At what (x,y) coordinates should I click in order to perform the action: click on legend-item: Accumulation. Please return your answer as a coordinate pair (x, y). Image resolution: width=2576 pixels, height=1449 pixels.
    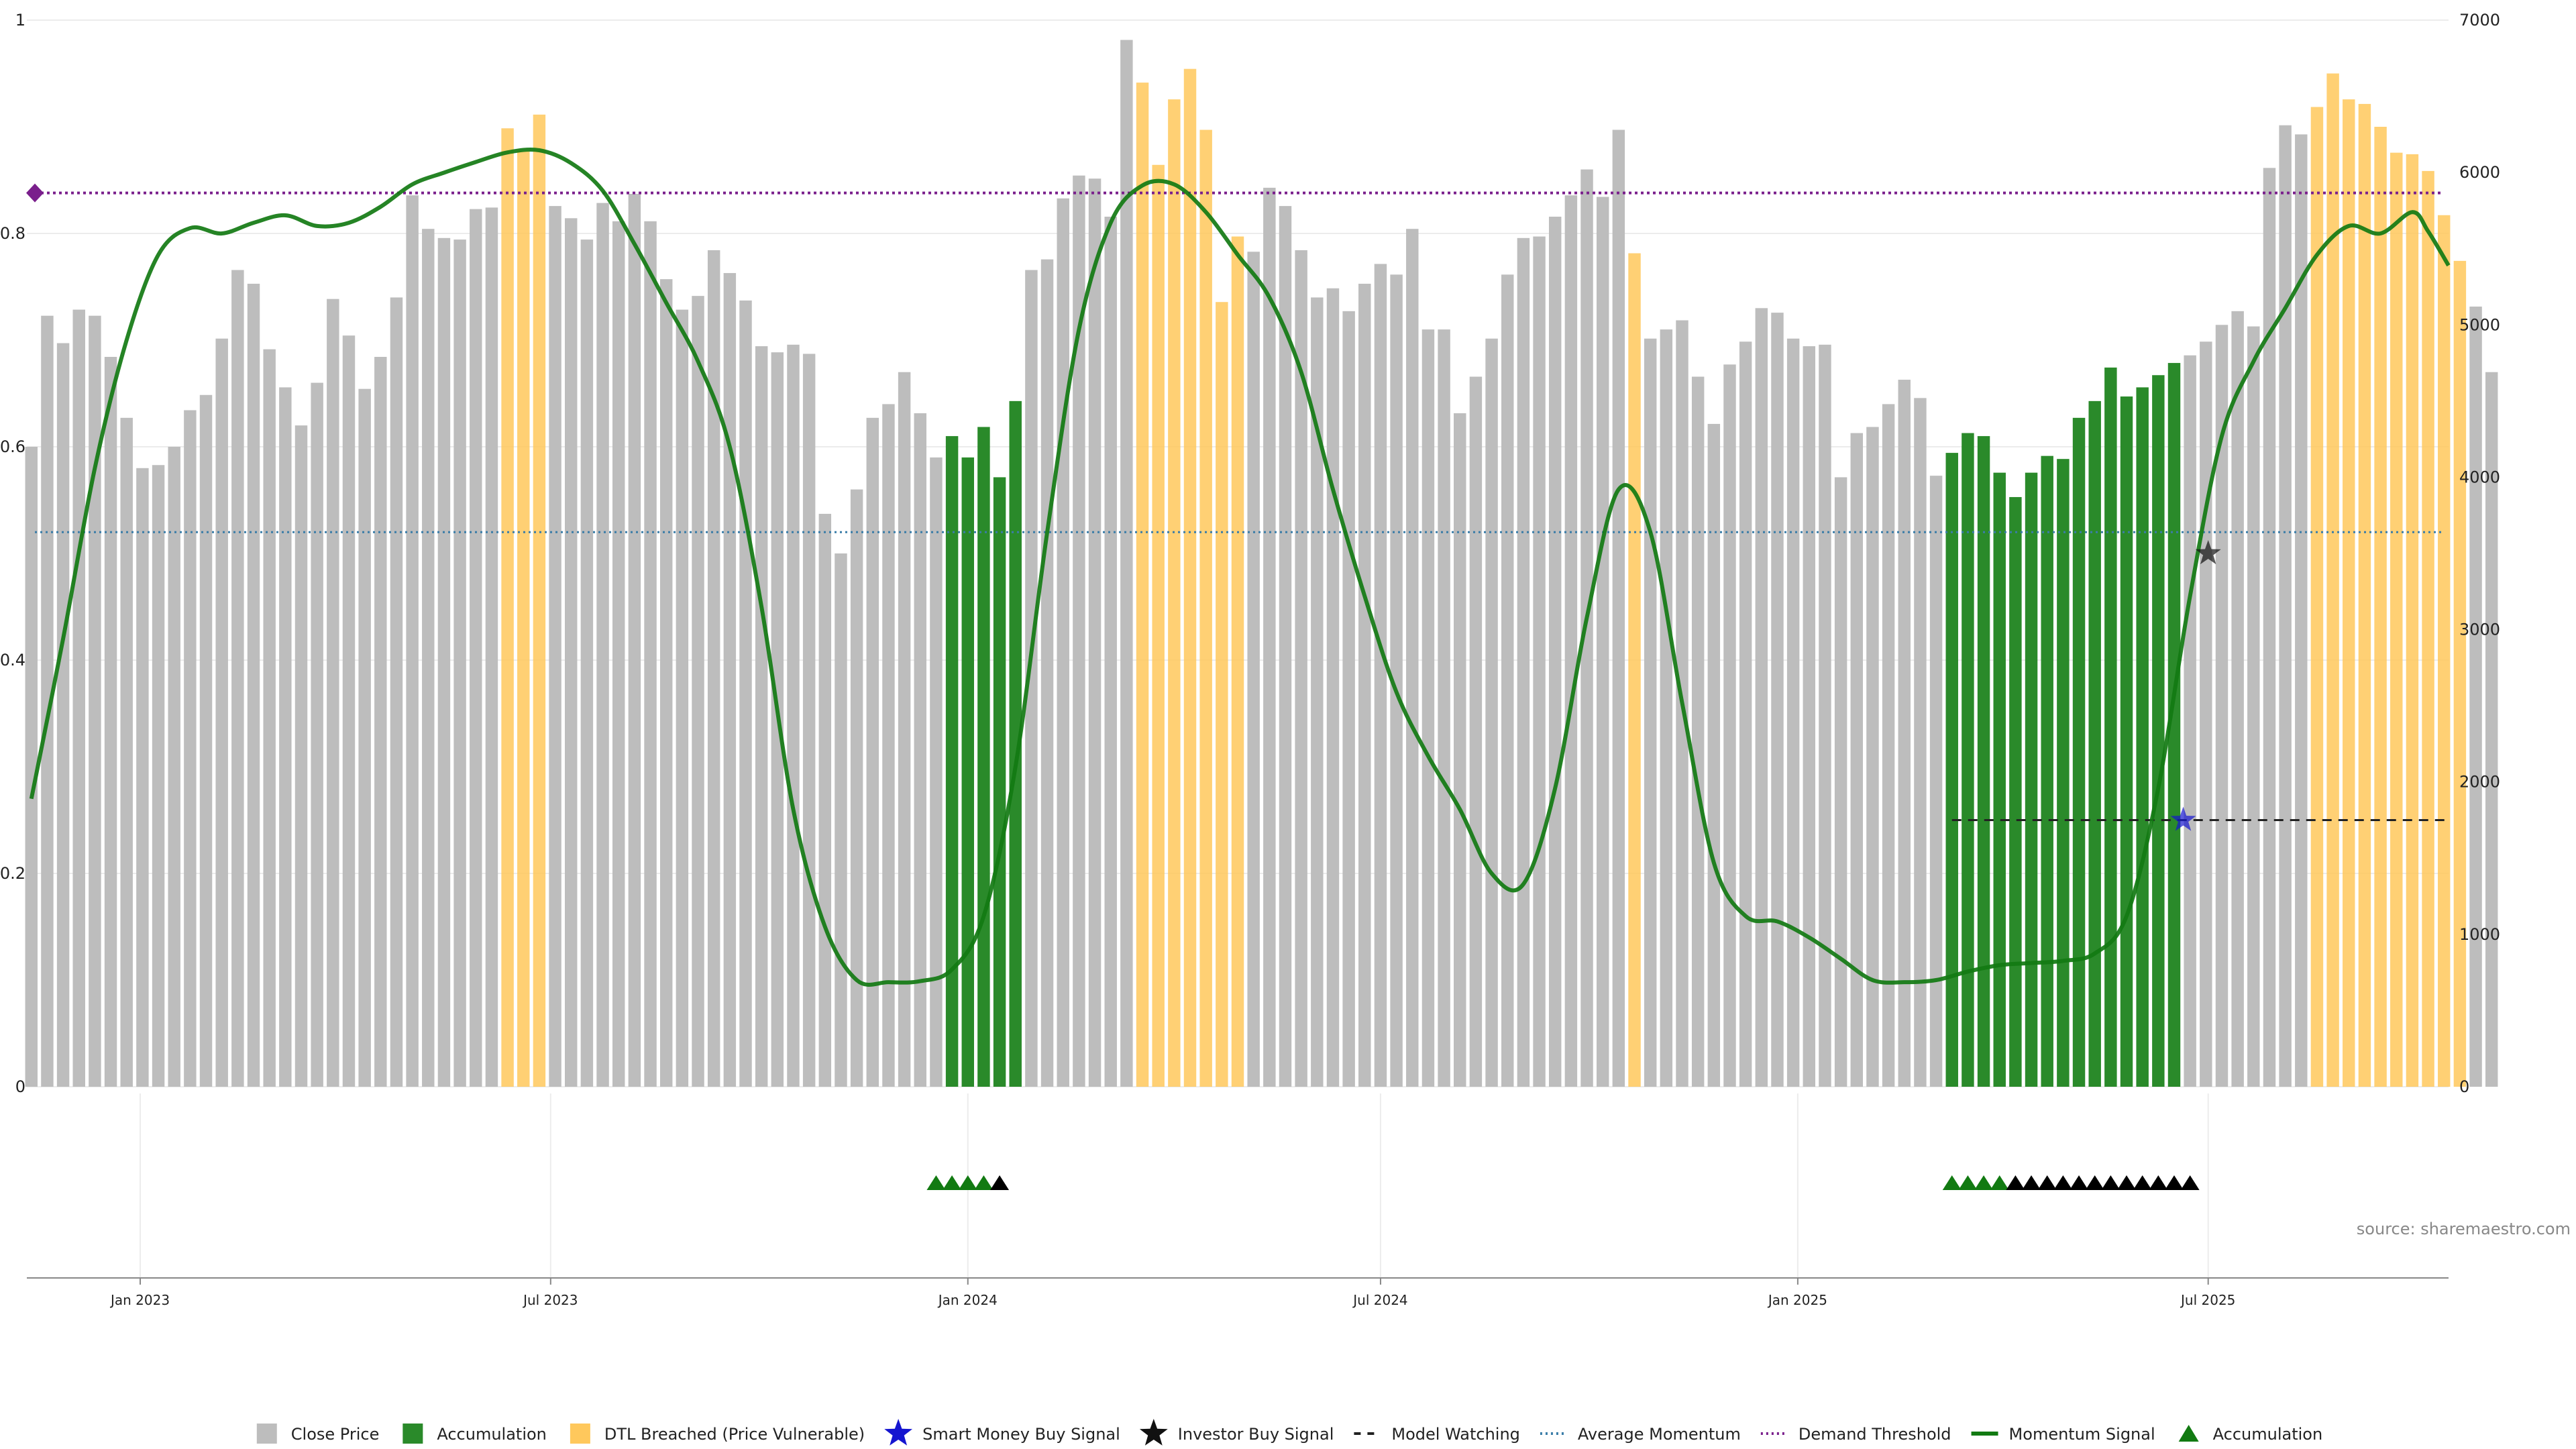
    Looking at the image, I should click on (2250, 1434).